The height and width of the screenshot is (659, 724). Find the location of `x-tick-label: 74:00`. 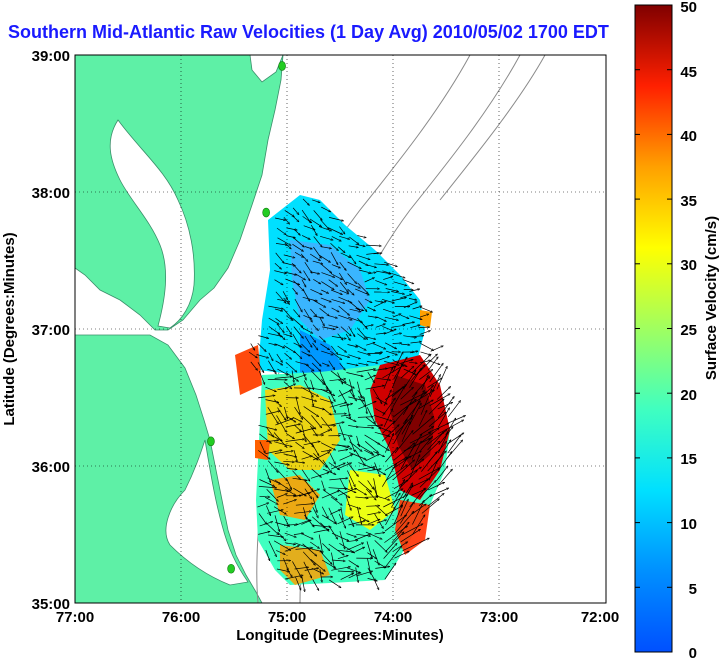

x-tick-label: 74:00 is located at coordinates (393, 617).